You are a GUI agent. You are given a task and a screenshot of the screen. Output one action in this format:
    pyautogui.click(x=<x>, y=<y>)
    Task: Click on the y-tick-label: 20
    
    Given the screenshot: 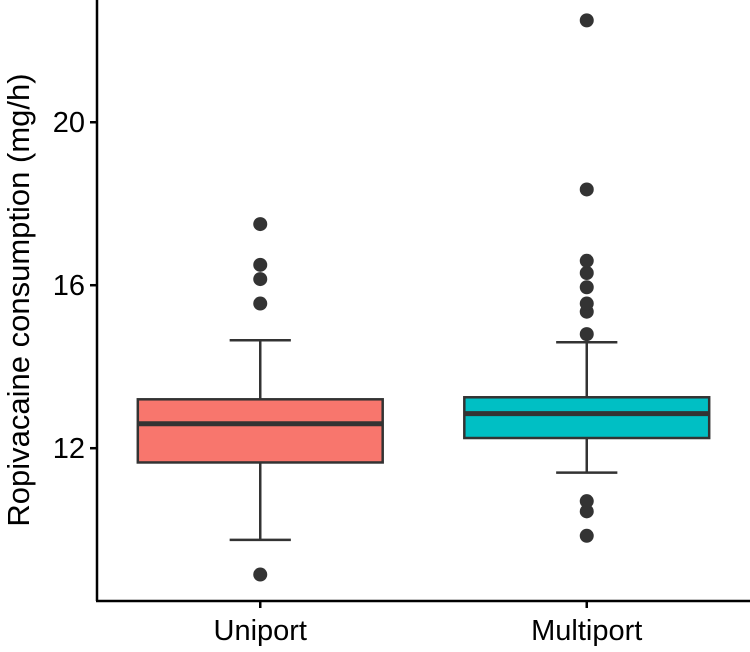 What is the action you would take?
    pyautogui.click(x=69, y=123)
    